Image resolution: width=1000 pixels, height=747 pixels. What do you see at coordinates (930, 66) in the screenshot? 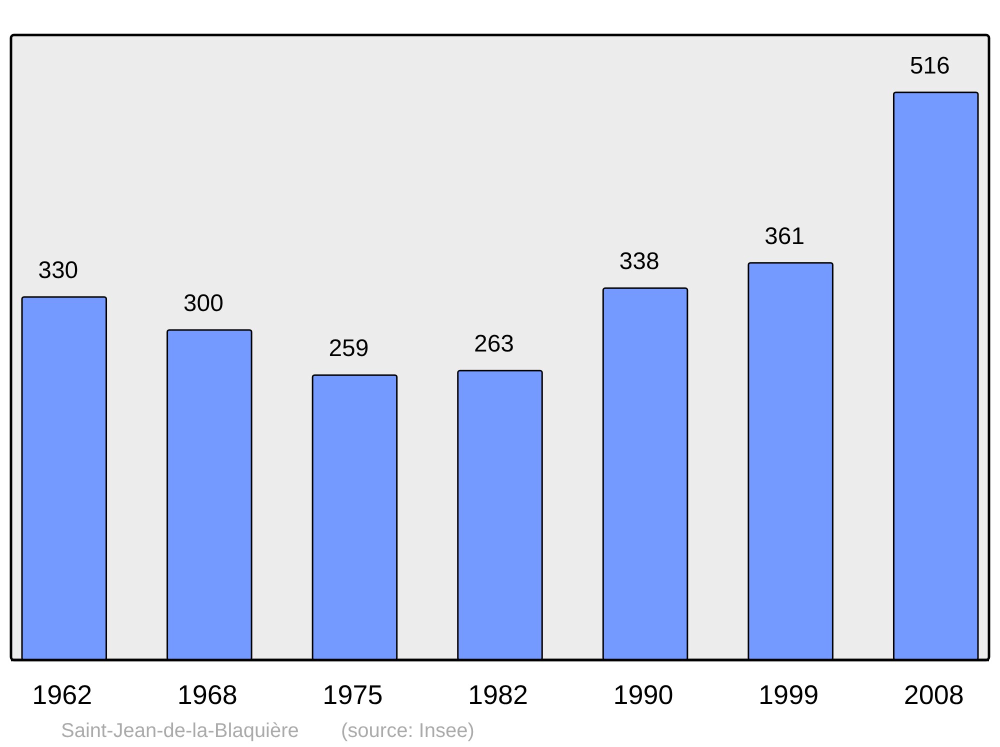
I see `data-label: 516` at bounding box center [930, 66].